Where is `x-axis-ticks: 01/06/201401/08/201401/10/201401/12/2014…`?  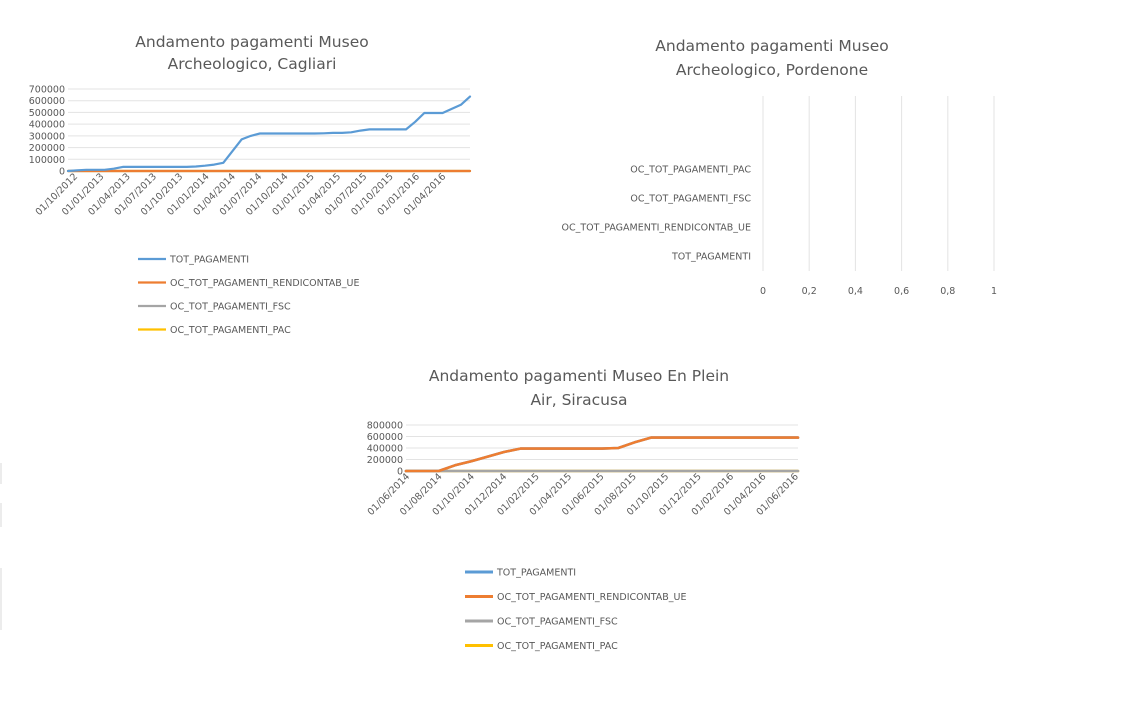
x-axis-ticks: 01/06/201401/08/201401/10/201401/12/2014… is located at coordinates (583, 494).